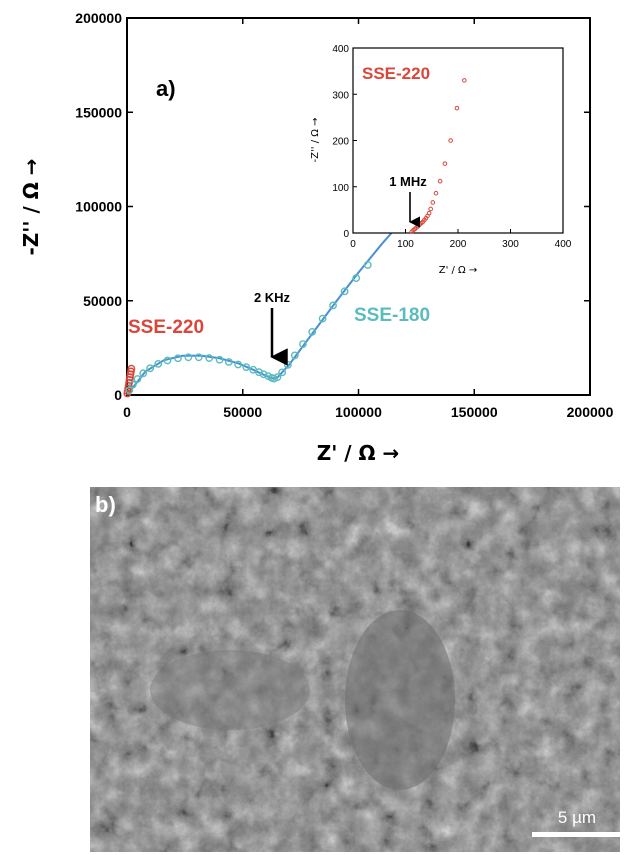  Describe the element at coordinates (346, 234) in the screenshot. I see `inset-y-tick-label: 0` at that location.